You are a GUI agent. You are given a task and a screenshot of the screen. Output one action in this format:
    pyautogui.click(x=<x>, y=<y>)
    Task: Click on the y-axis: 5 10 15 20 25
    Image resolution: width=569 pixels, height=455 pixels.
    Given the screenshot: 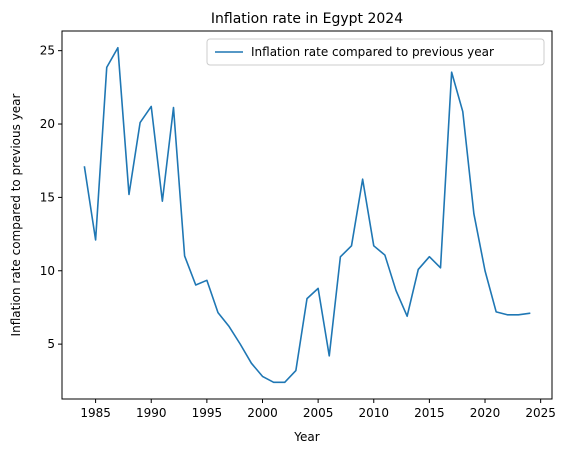 What is the action you would take?
    pyautogui.click(x=51, y=197)
    